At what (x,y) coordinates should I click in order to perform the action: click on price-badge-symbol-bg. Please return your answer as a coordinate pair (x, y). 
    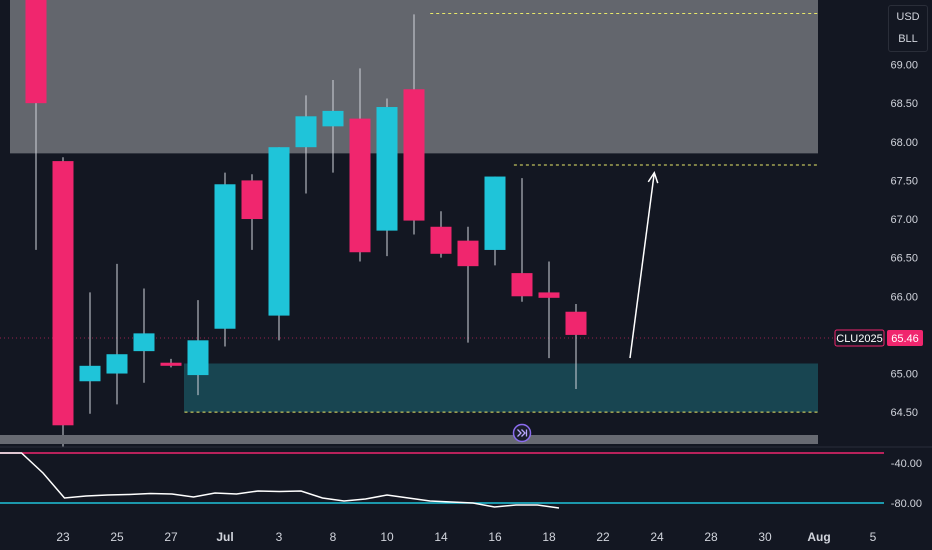
    Looking at the image, I should click on (859, 338).